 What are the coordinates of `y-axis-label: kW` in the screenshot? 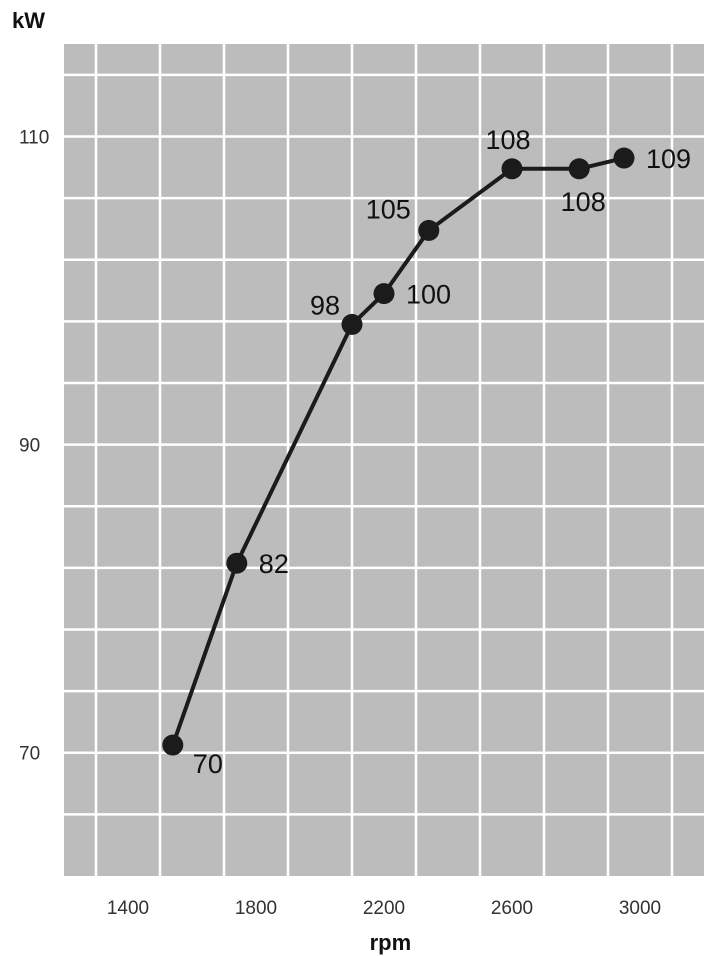 It's located at (28, 20).